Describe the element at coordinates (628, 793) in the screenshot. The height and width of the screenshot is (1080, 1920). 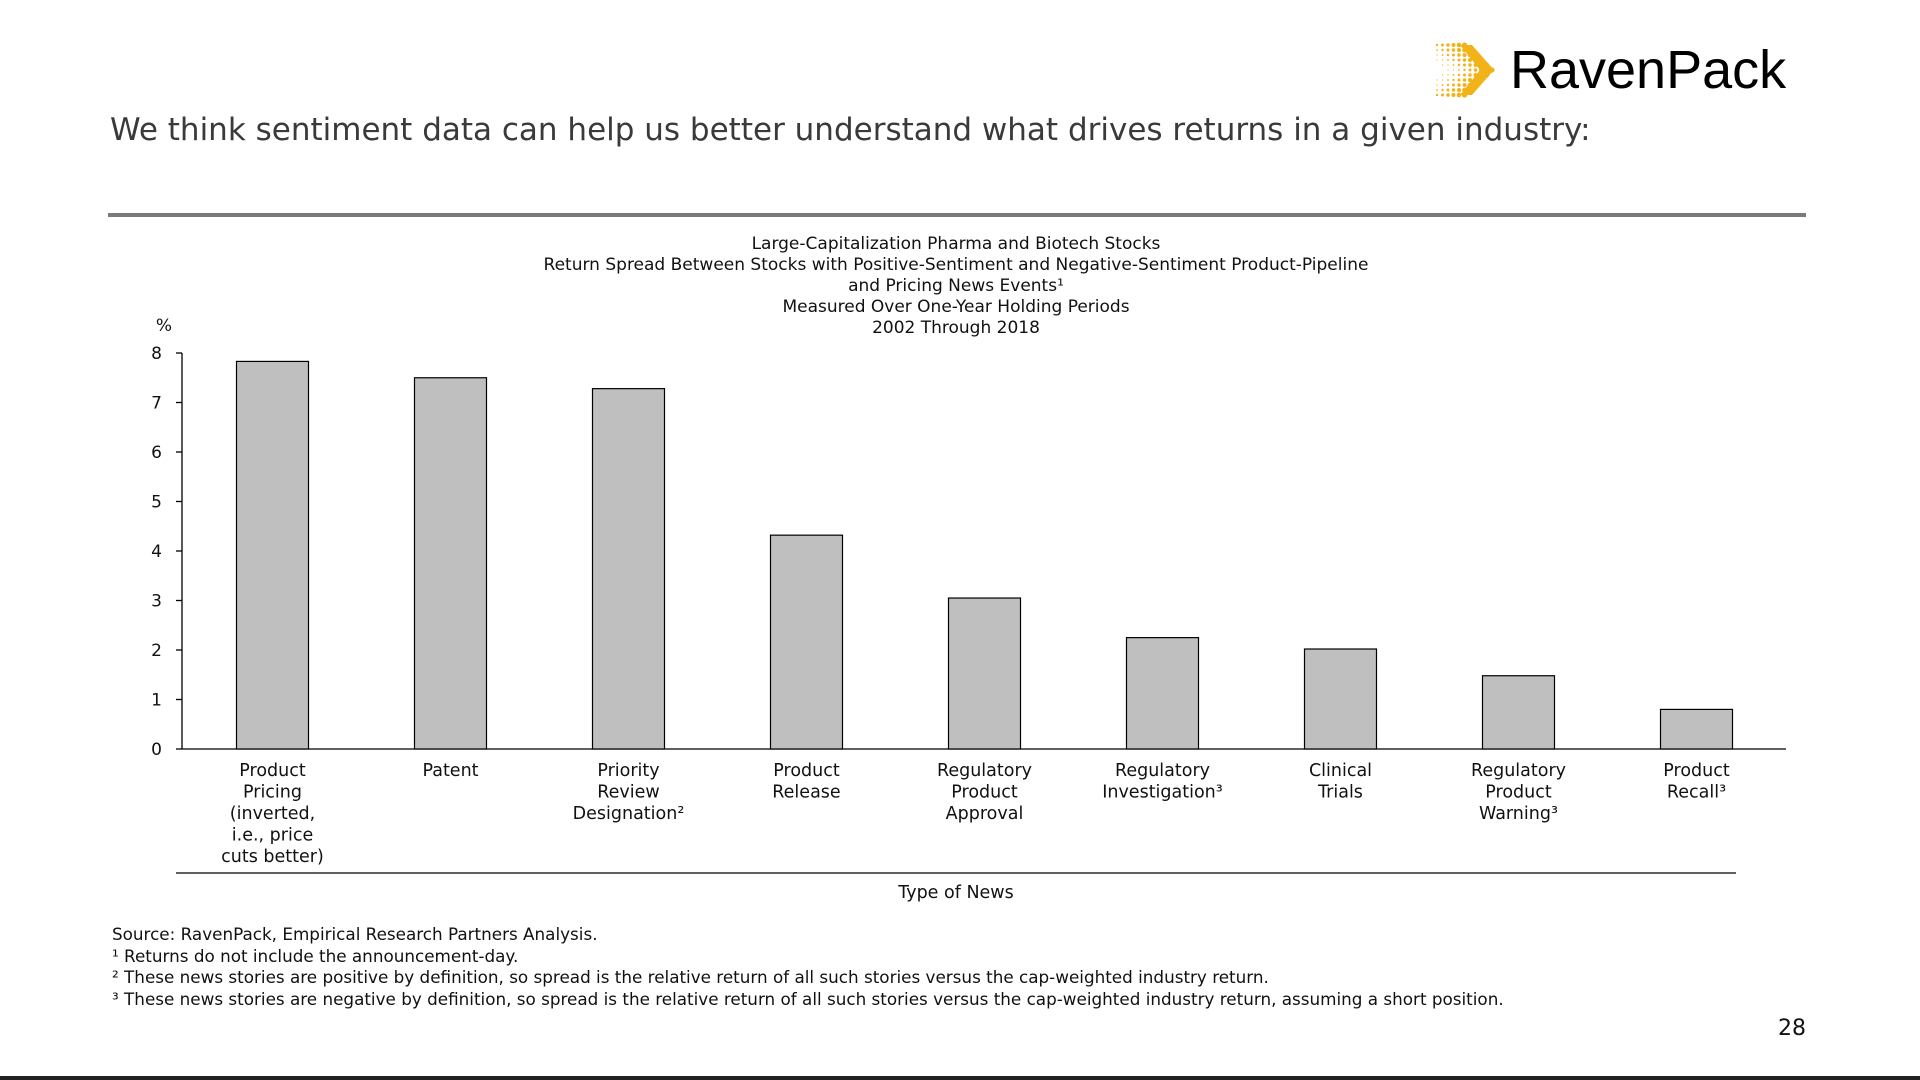
I see `x-category-label: Review` at that location.